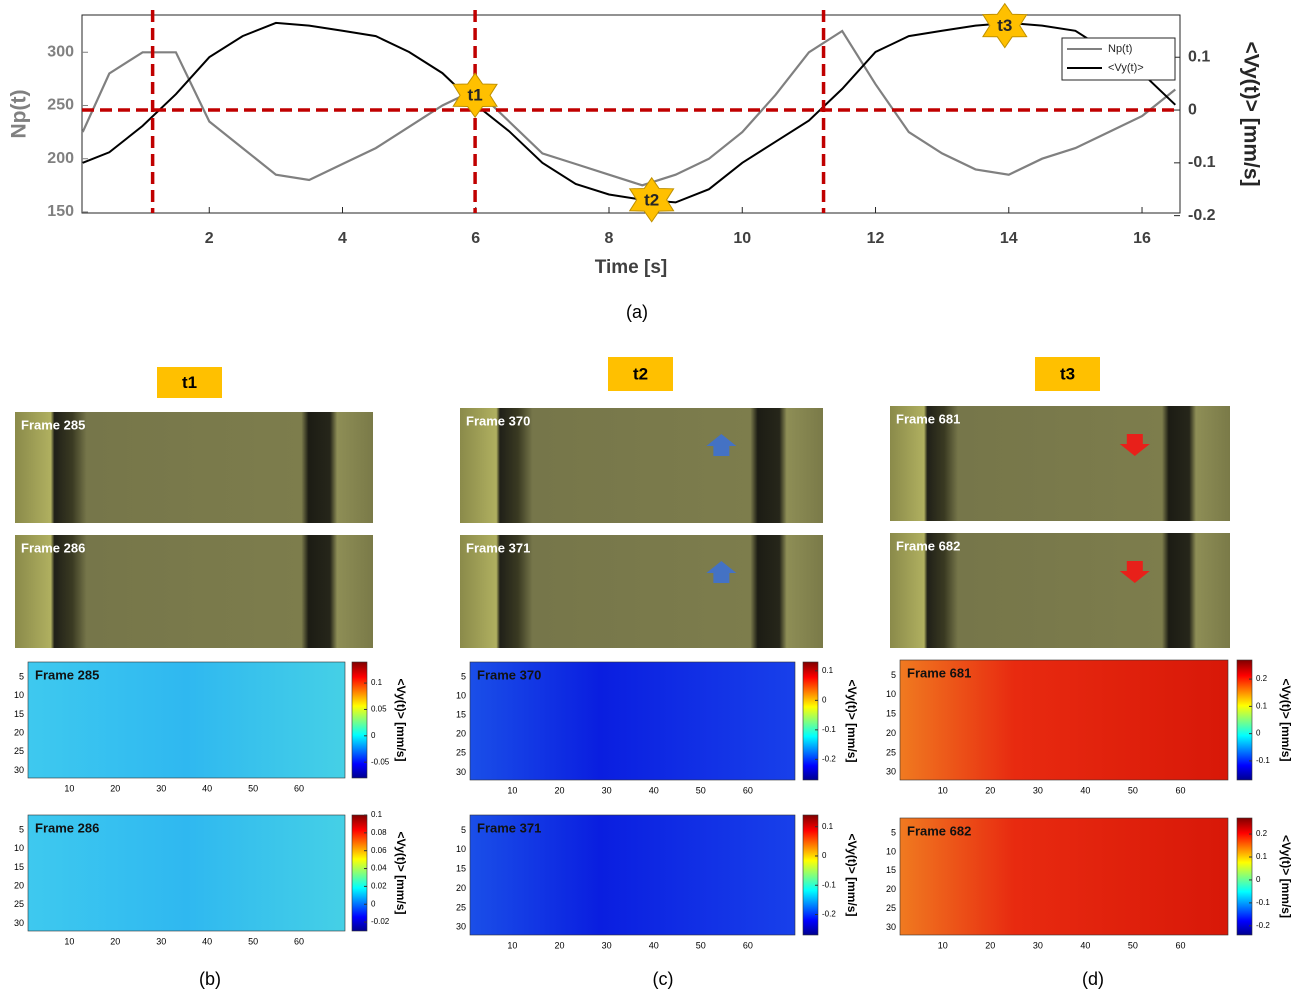 The height and width of the screenshot is (997, 1294). Describe the element at coordinates (876, 238) in the screenshot. I see `x-tick-label: 12` at that location.